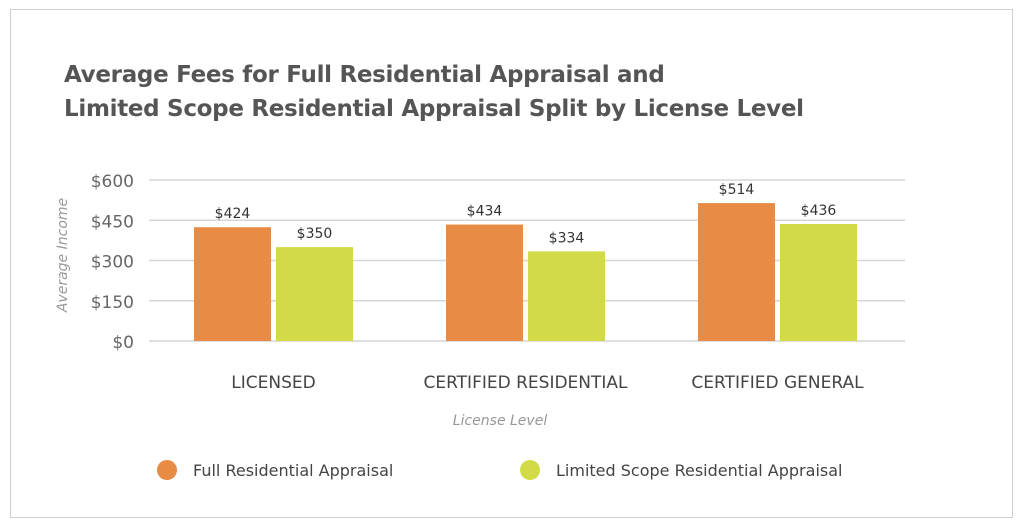 Image resolution: width=1024 pixels, height=530 pixels. I want to click on y-tick-label: $300, so click(112, 263).